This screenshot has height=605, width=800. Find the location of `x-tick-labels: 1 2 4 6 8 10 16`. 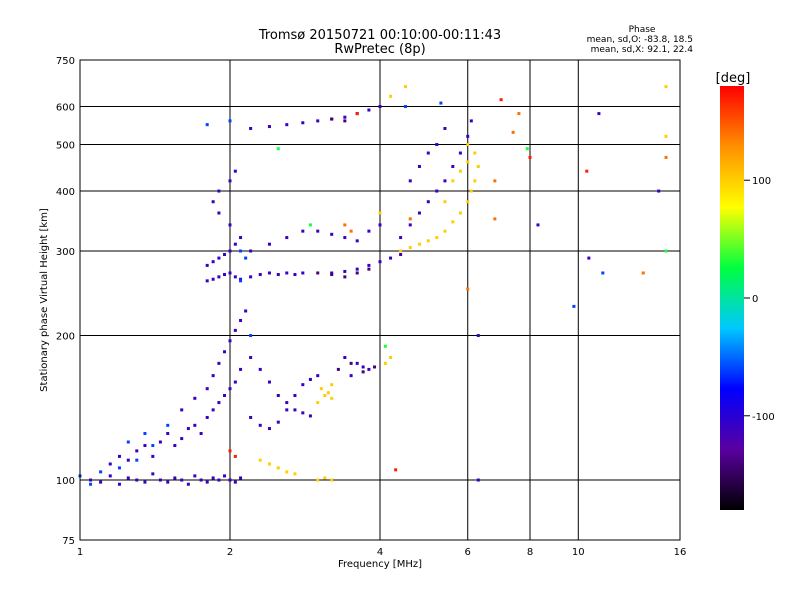

x-tick-labels: 1 2 4 6 8 10 16 is located at coordinates (382, 552).